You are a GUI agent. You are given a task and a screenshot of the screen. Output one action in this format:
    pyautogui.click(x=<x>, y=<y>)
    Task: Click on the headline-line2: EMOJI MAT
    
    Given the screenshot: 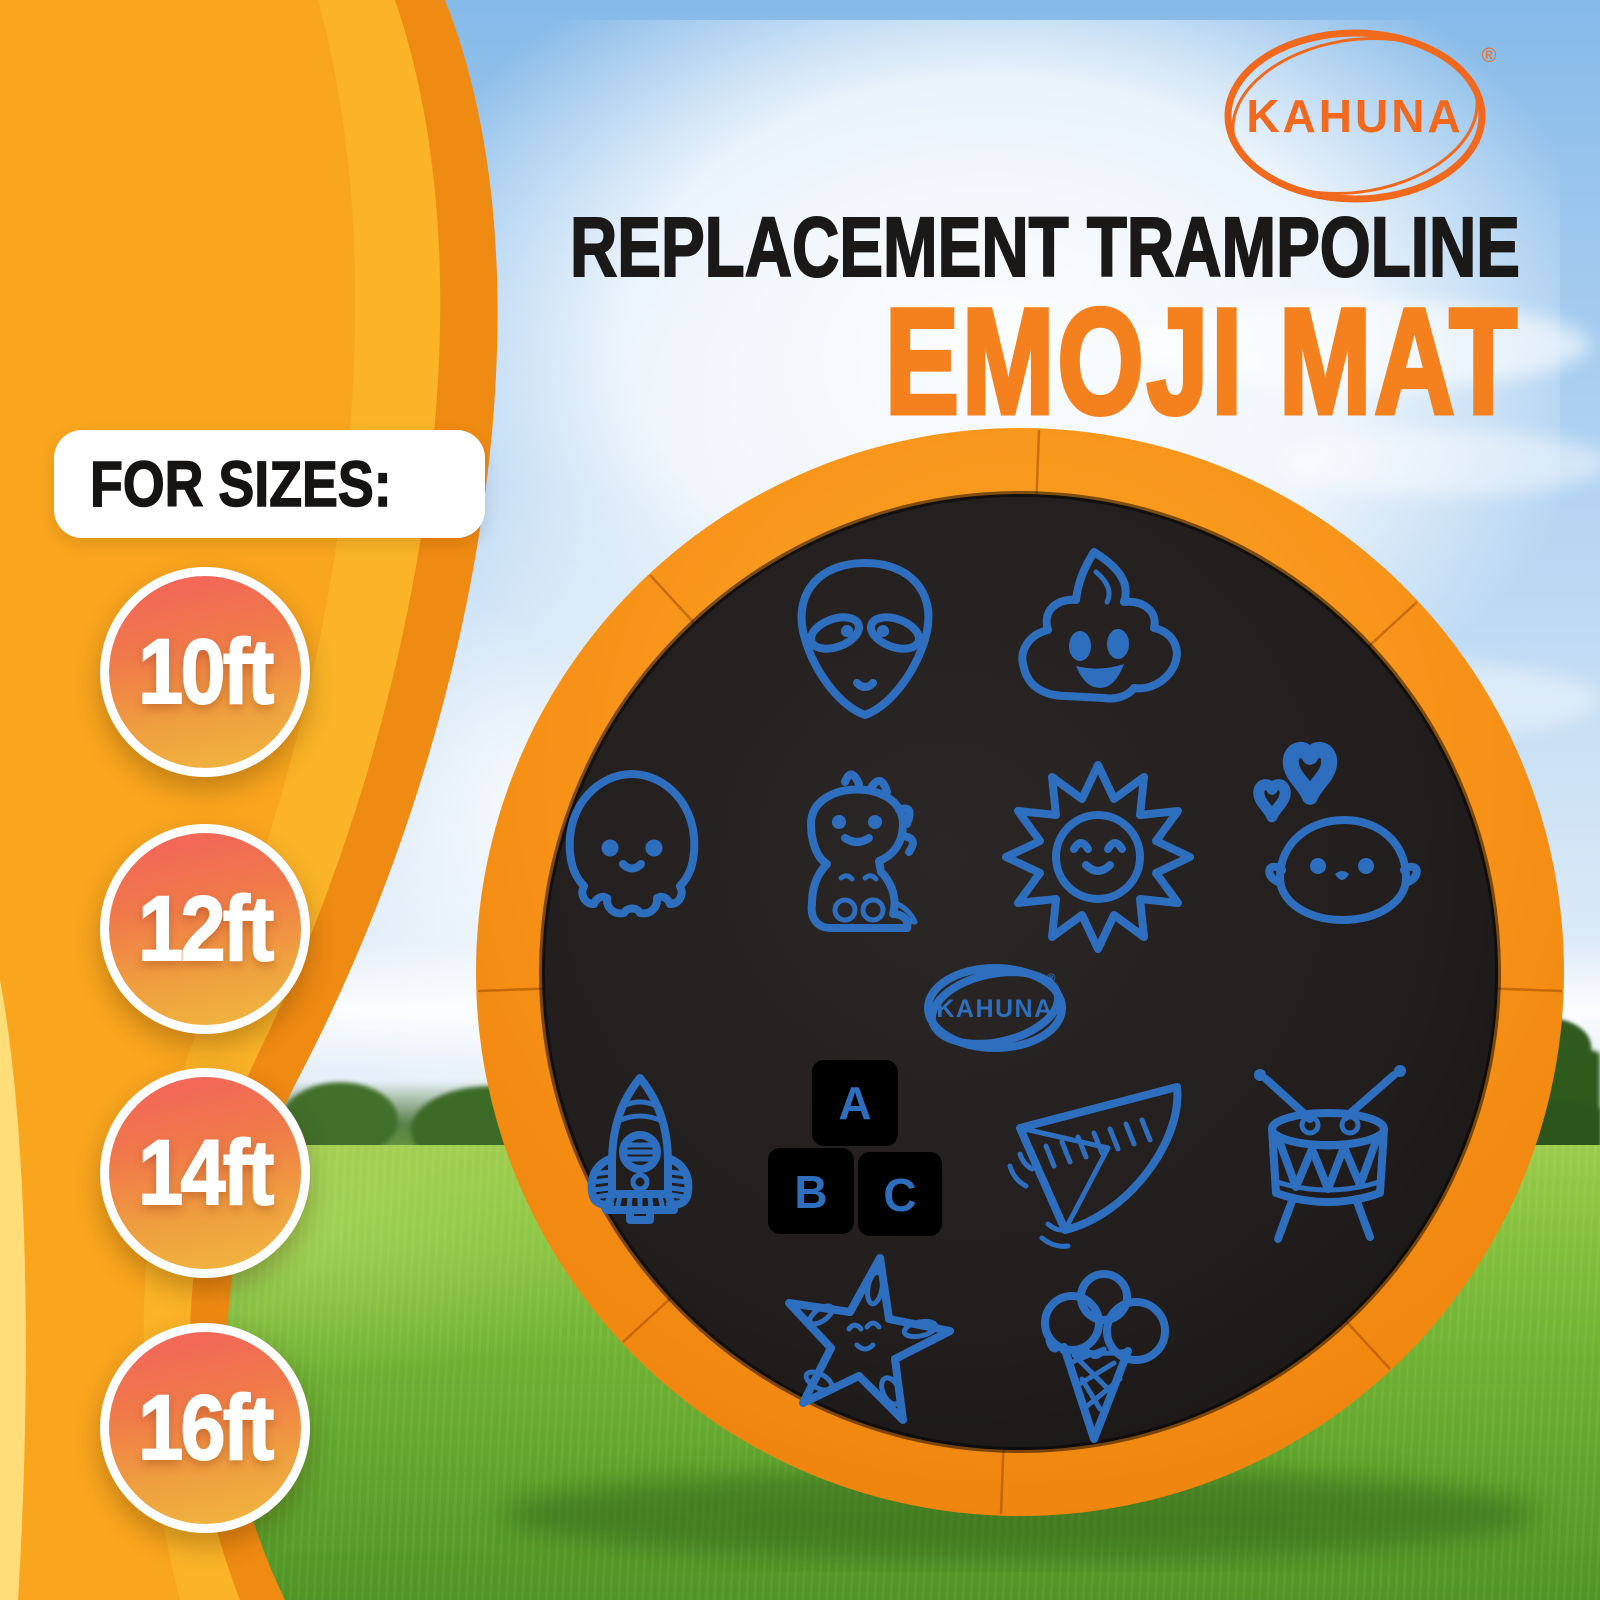 What is the action you would take?
    pyautogui.click(x=1201, y=360)
    